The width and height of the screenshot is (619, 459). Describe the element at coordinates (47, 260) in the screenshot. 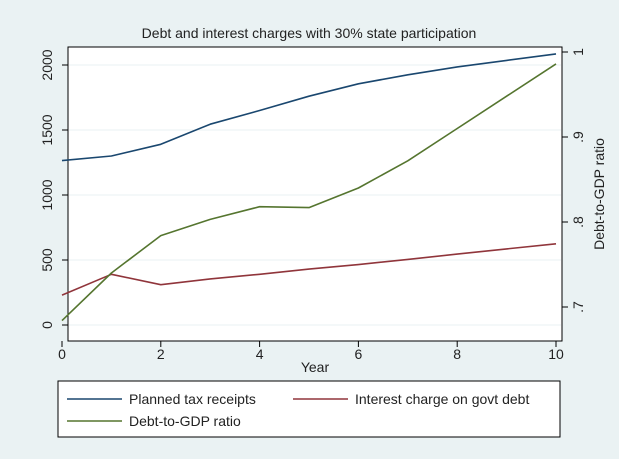

I see `y-tick-label-left: 500` at that location.